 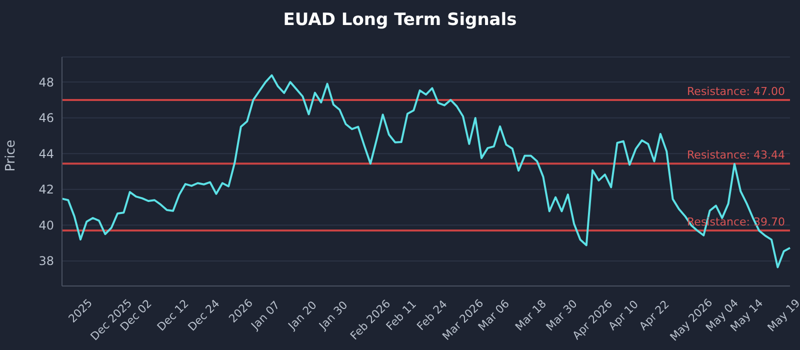 I want to click on y-tick-label: 46, so click(x=46, y=118).